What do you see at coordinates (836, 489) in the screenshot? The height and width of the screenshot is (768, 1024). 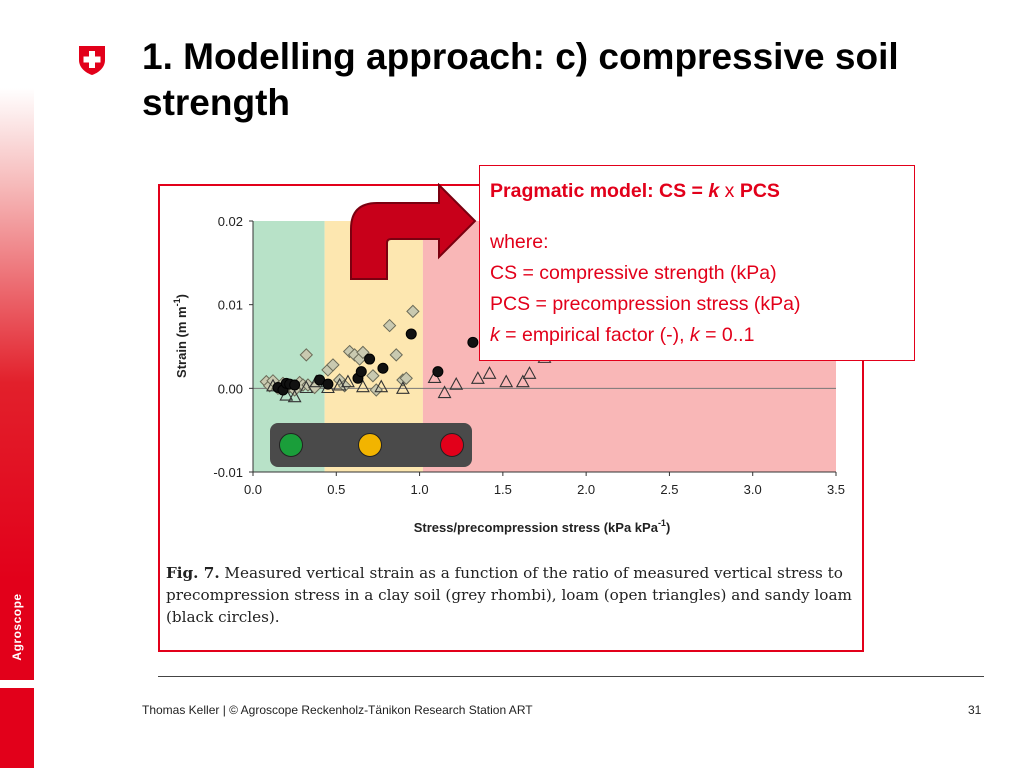 I see `x-tick-label: 3.5` at bounding box center [836, 489].